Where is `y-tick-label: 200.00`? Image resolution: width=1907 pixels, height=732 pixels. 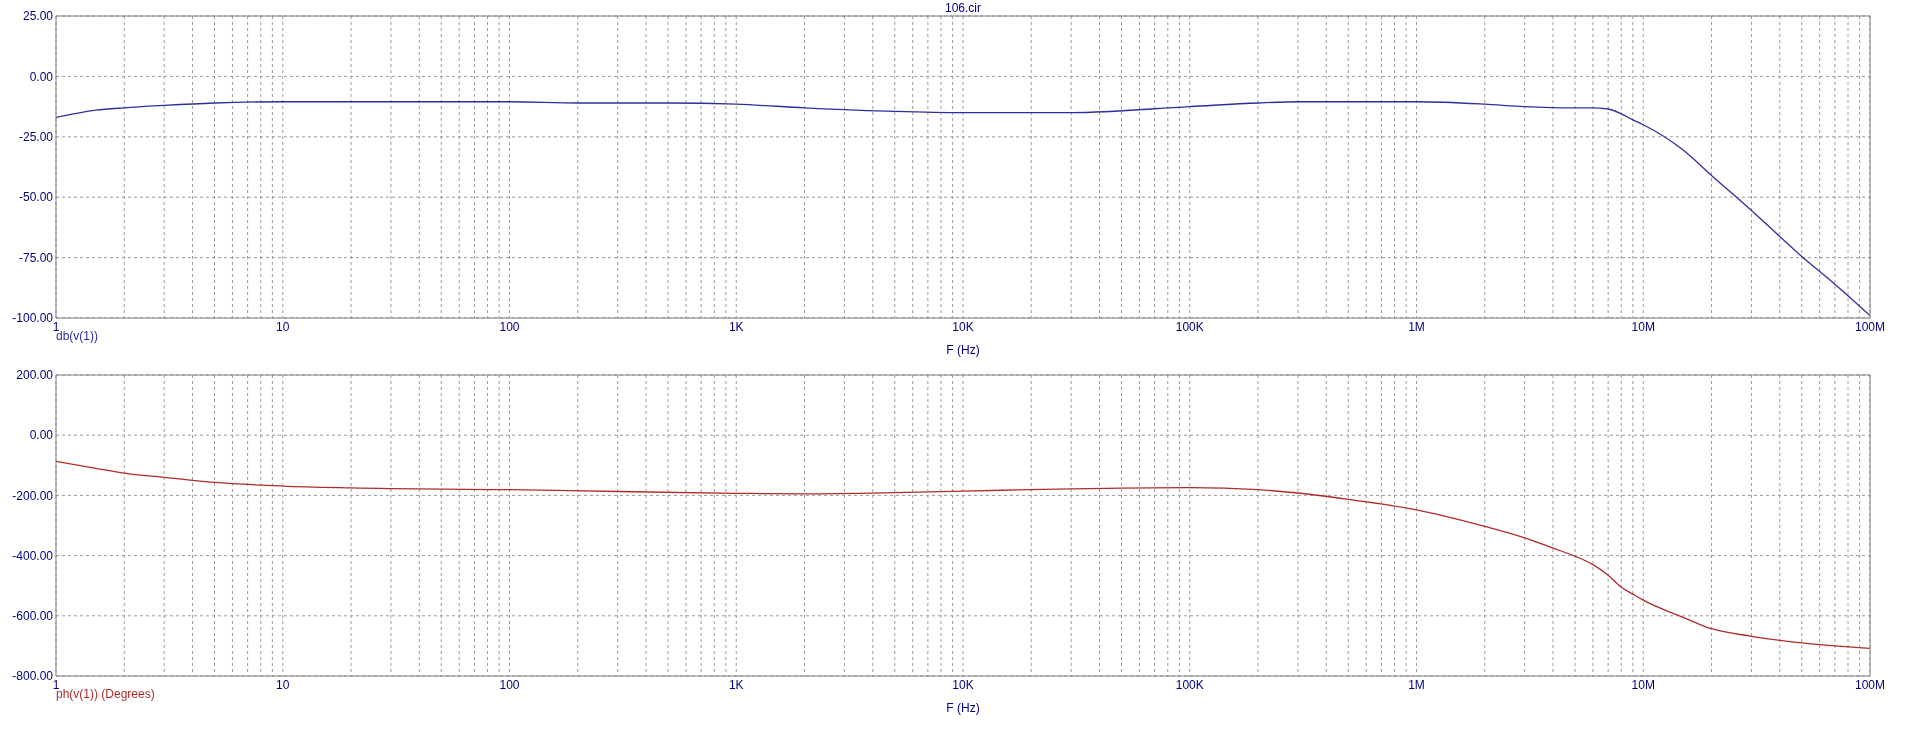 y-tick-label: 200.00 is located at coordinates (35, 375).